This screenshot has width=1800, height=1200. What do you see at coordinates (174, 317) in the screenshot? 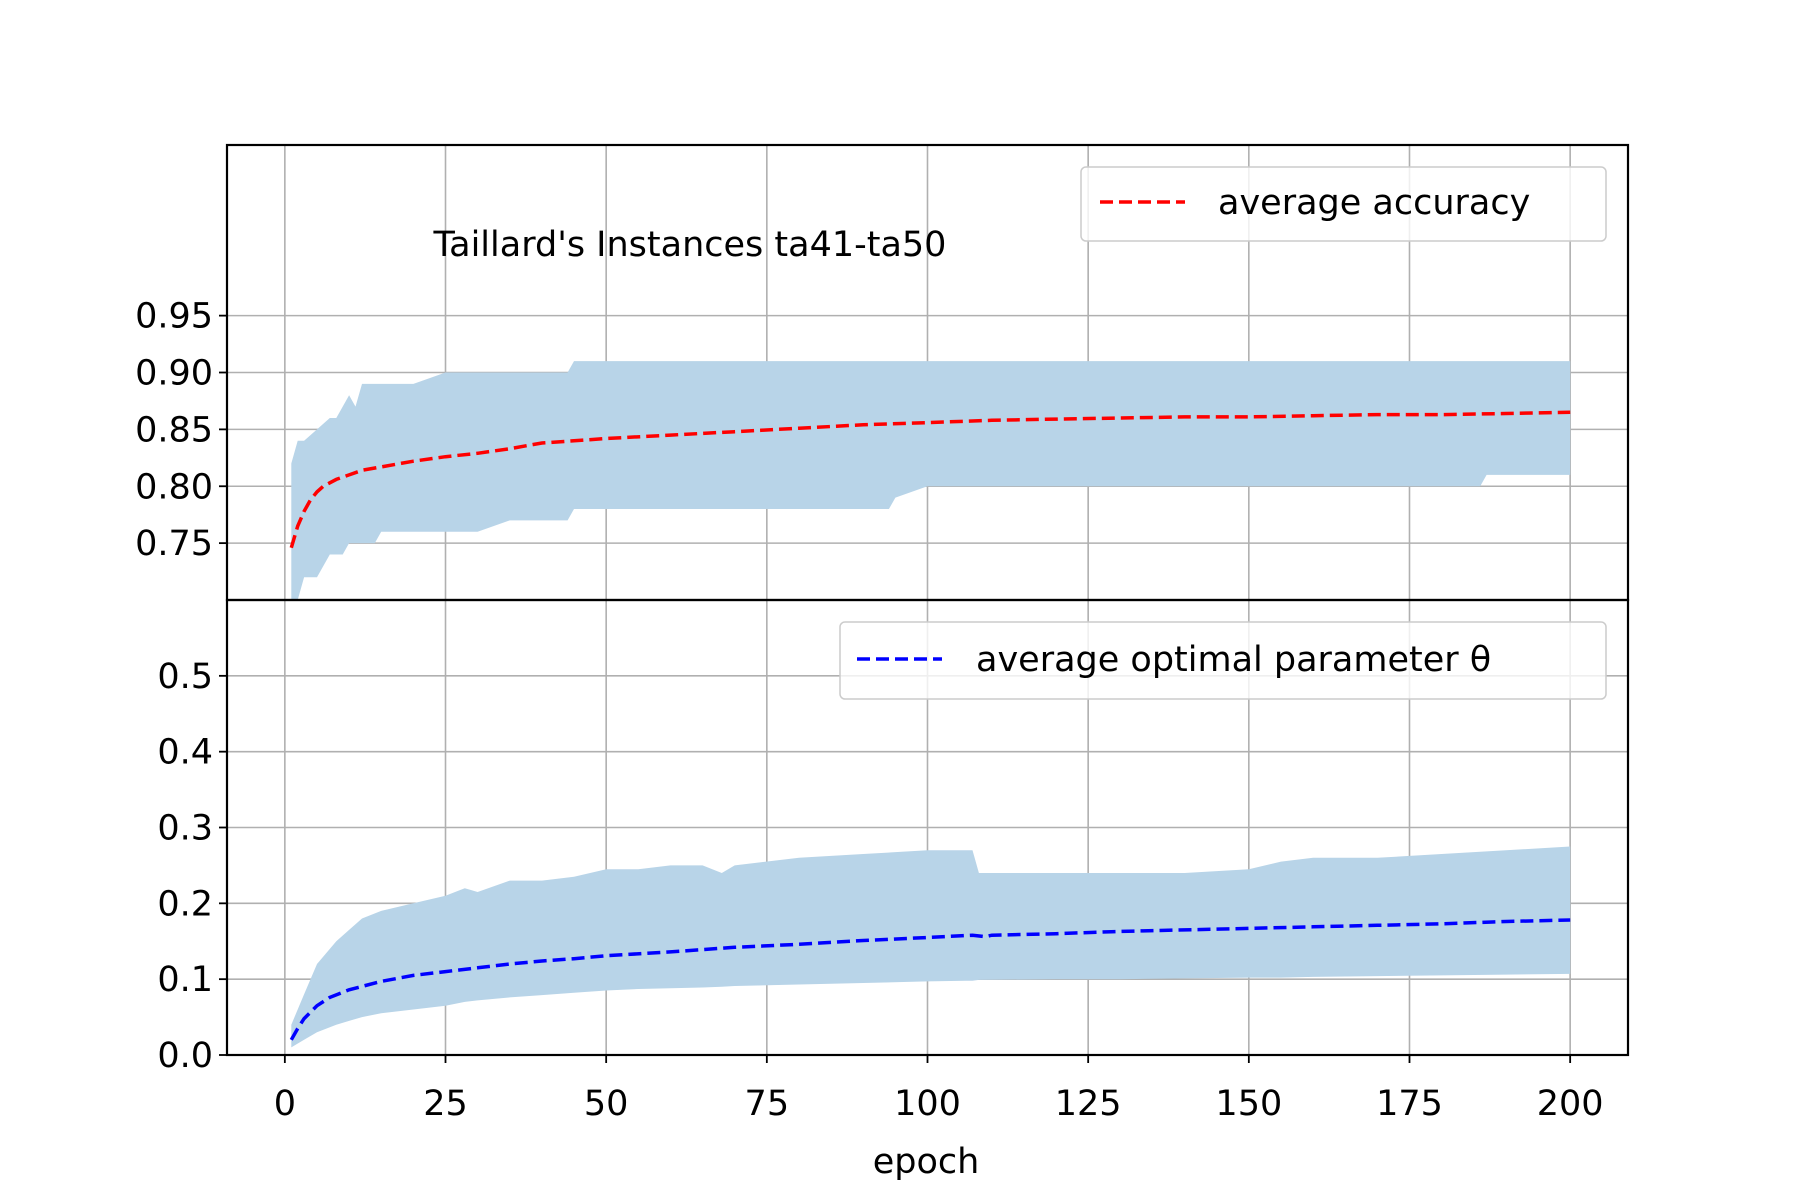
I see `accuracy-ytick-label: 0.95` at bounding box center [174, 317].